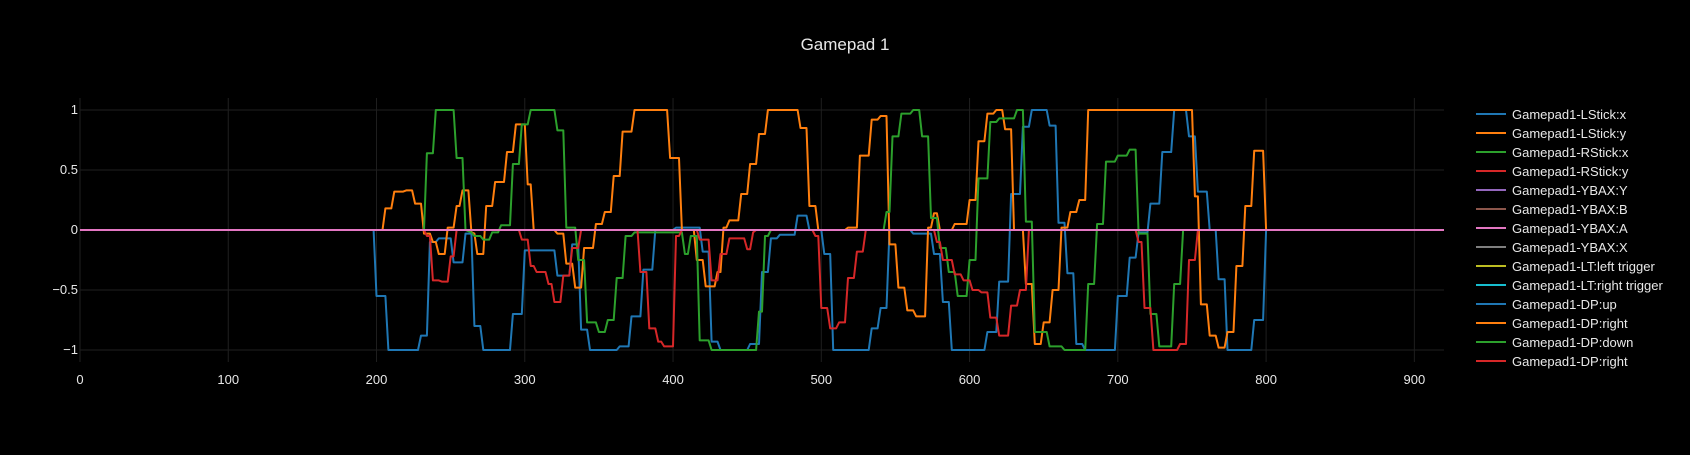 This screenshot has width=1690, height=455. What do you see at coordinates (69, 169) in the screenshot?
I see `y-tick-label: 0.5` at bounding box center [69, 169].